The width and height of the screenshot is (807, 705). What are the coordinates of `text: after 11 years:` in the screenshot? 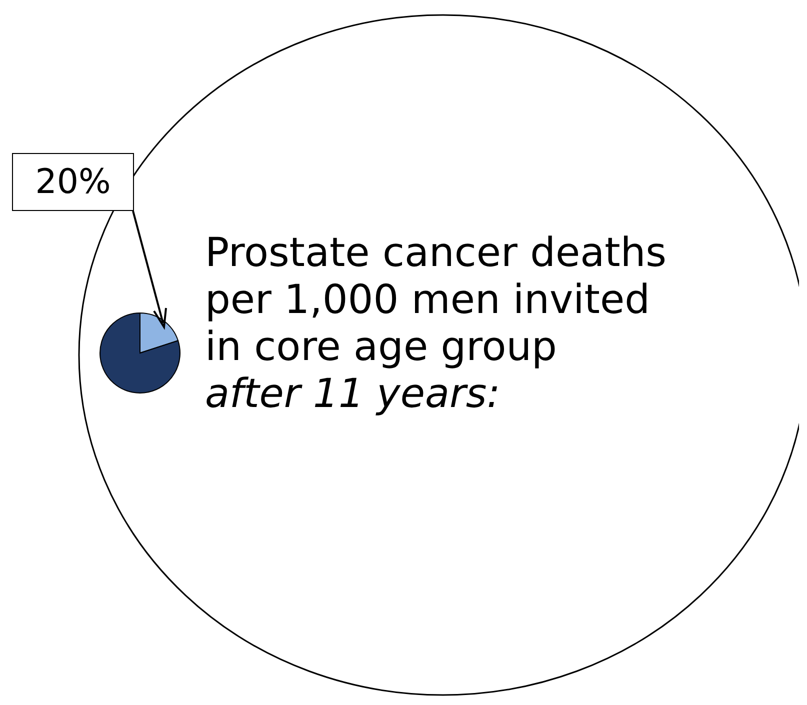 It's located at (353, 394).